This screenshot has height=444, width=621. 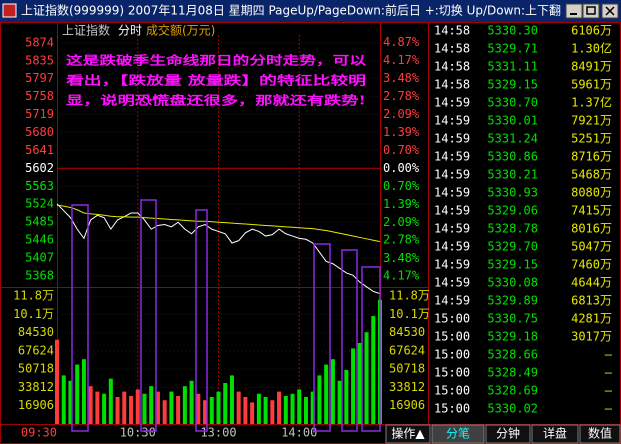 What do you see at coordinates (36, 405) in the screenshot?
I see `volume-tick-label: 16906` at bounding box center [36, 405].